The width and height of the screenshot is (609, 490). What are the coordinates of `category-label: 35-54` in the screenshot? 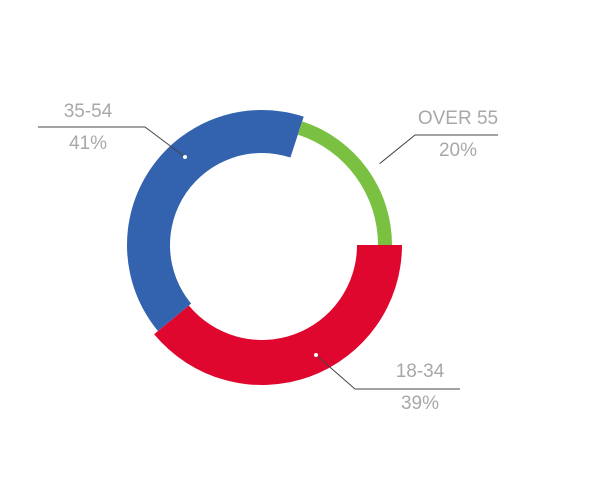 It's located at (88, 111).